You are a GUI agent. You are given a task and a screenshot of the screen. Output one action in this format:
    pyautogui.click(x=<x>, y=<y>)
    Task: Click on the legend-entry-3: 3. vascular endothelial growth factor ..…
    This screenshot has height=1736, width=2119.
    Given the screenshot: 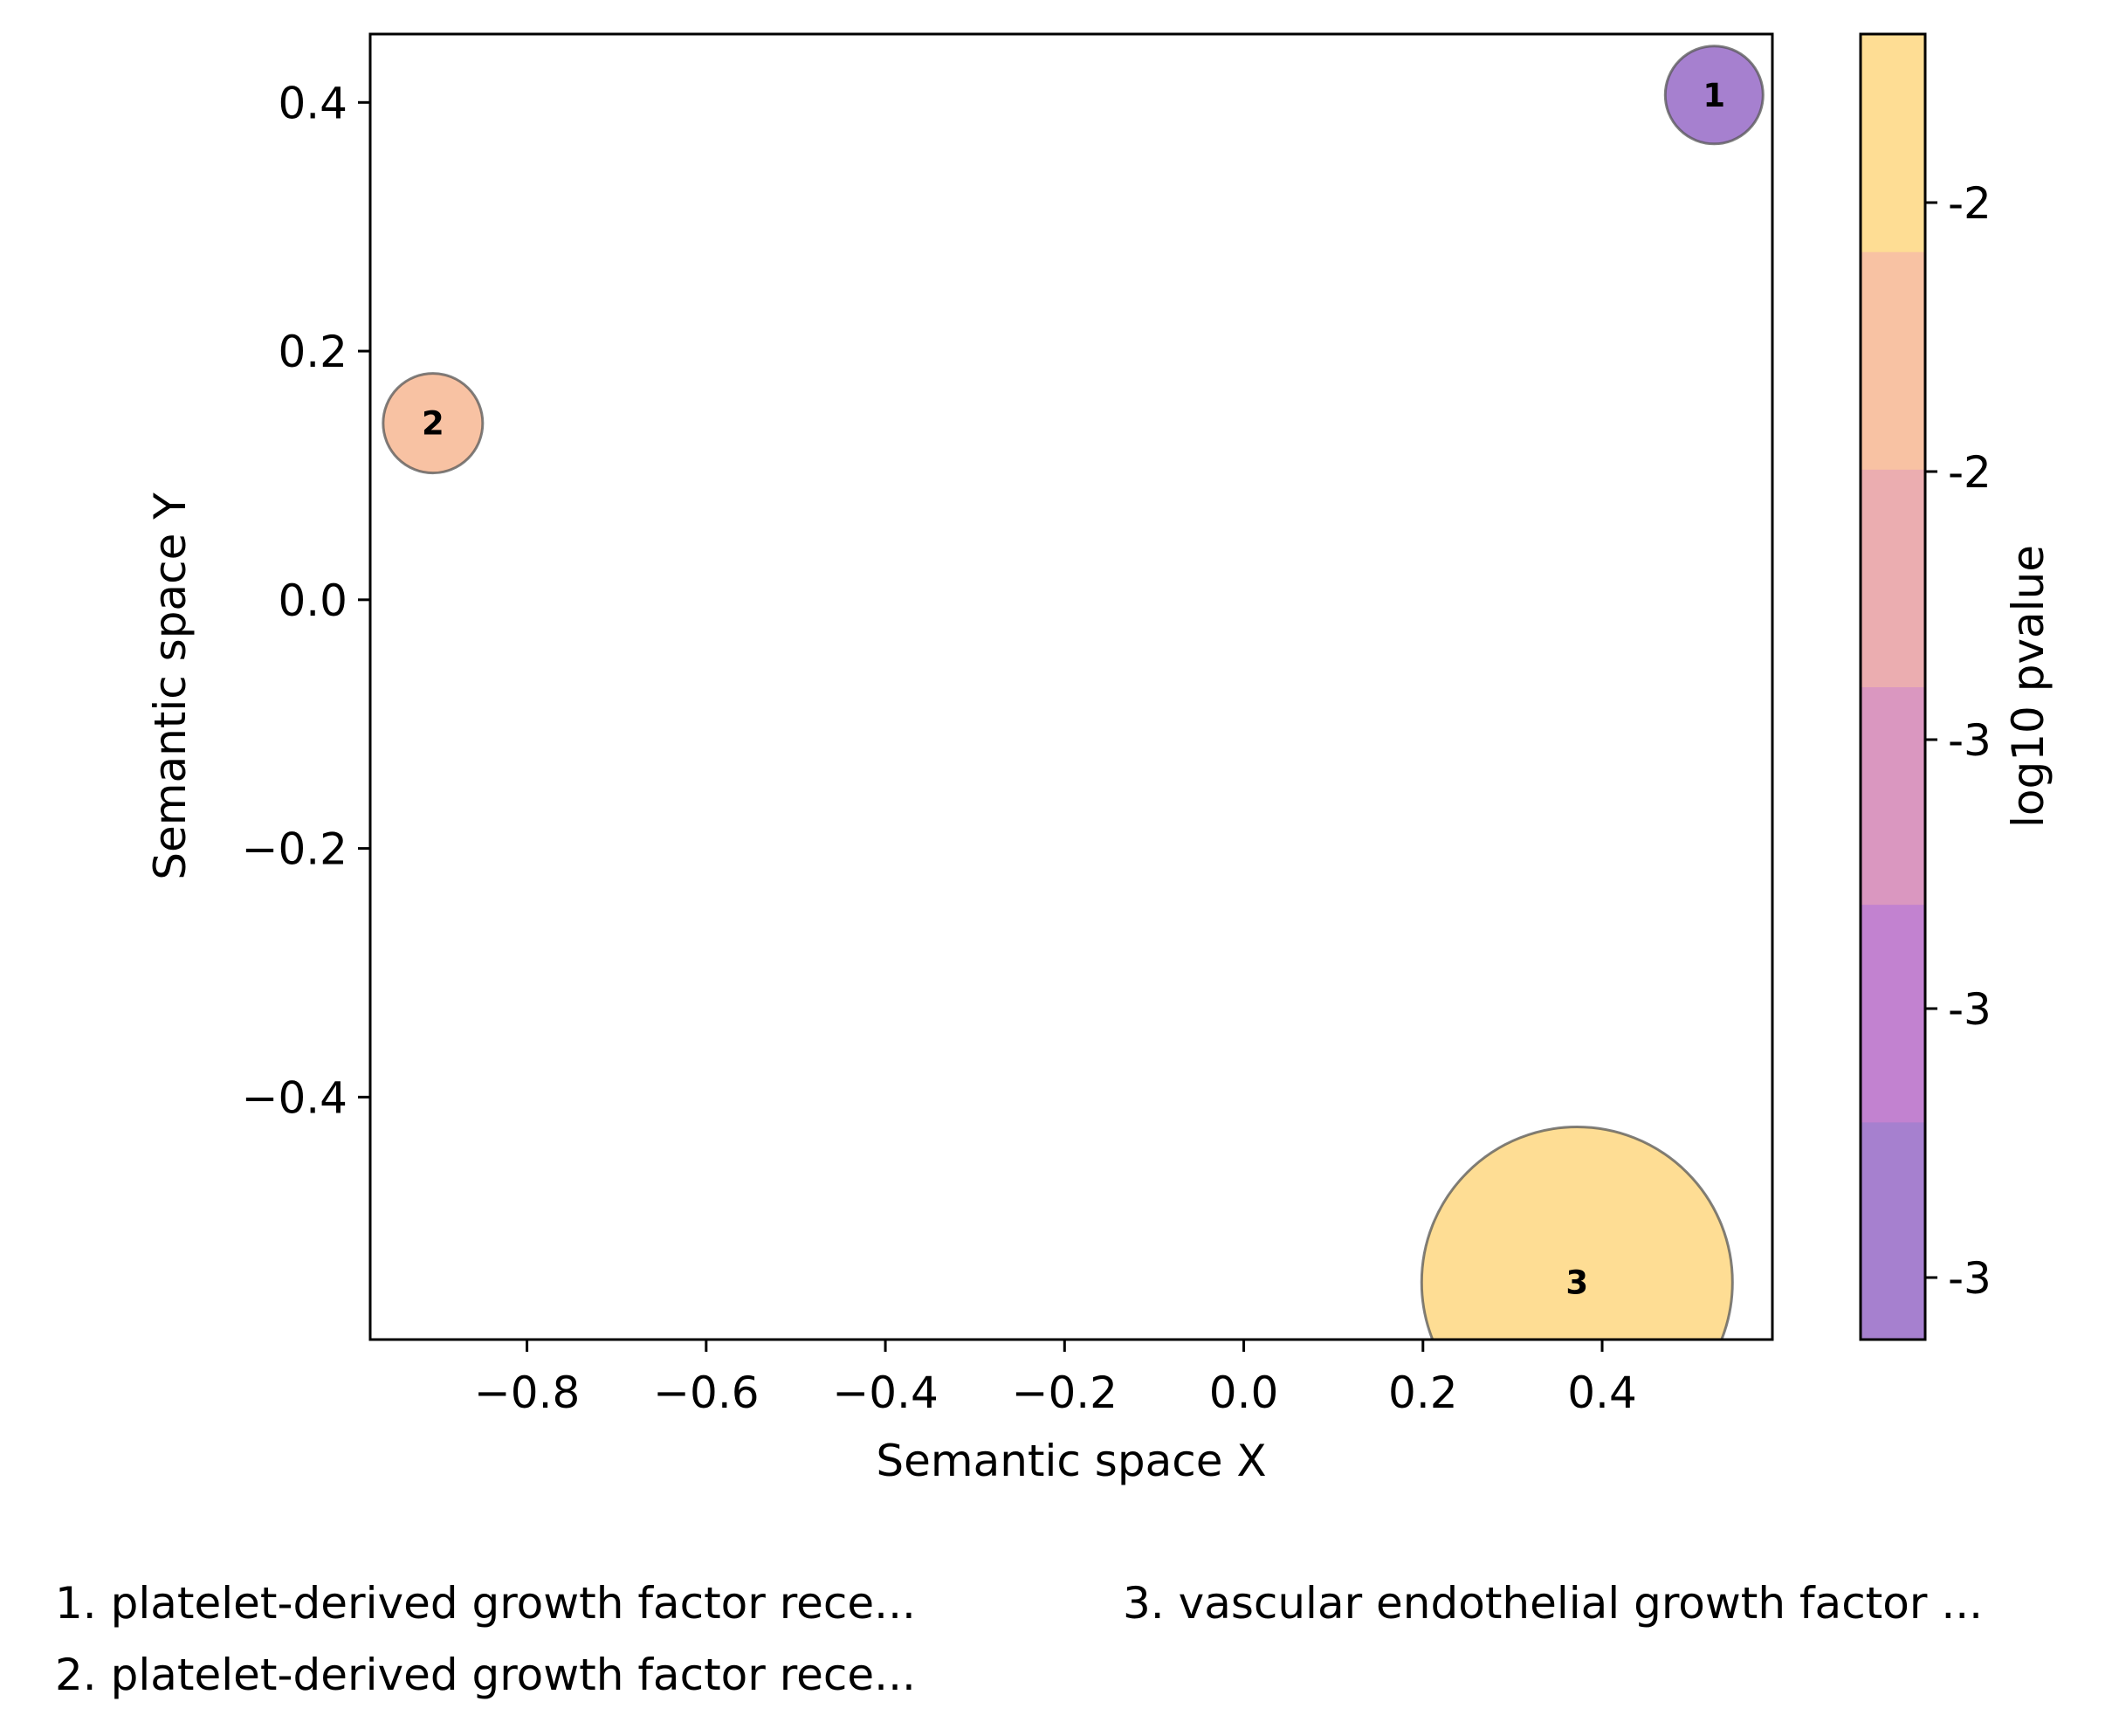 What is the action you would take?
    pyautogui.click(x=1553, y=1603)
    